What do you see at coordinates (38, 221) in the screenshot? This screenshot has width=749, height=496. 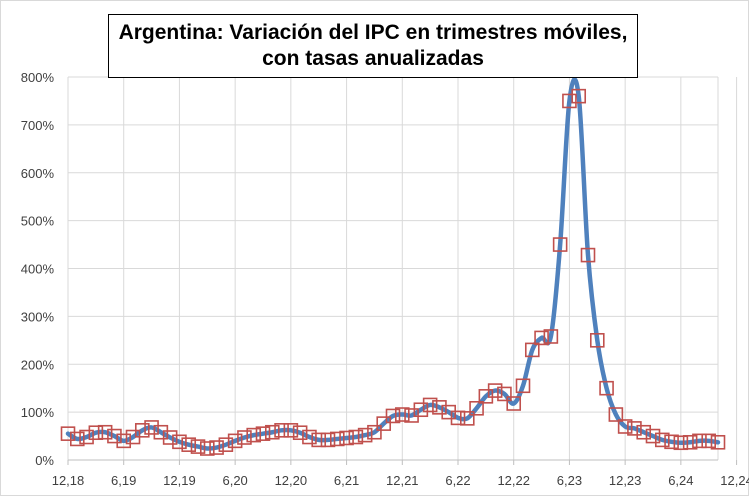 I see `y-tick-label: 500%` at bounding box center [38, 221].